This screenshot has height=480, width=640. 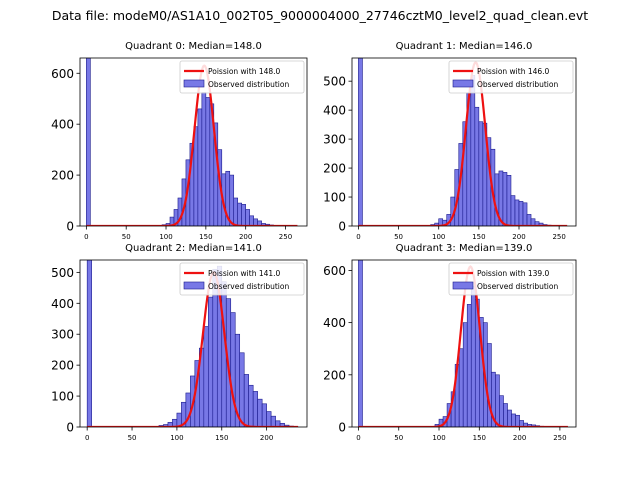 What do you see at coordinates (244, 71) in the screenshot?
I see `legend-label-poisson: Poission with 148.0` at bounding box center [244, 71].